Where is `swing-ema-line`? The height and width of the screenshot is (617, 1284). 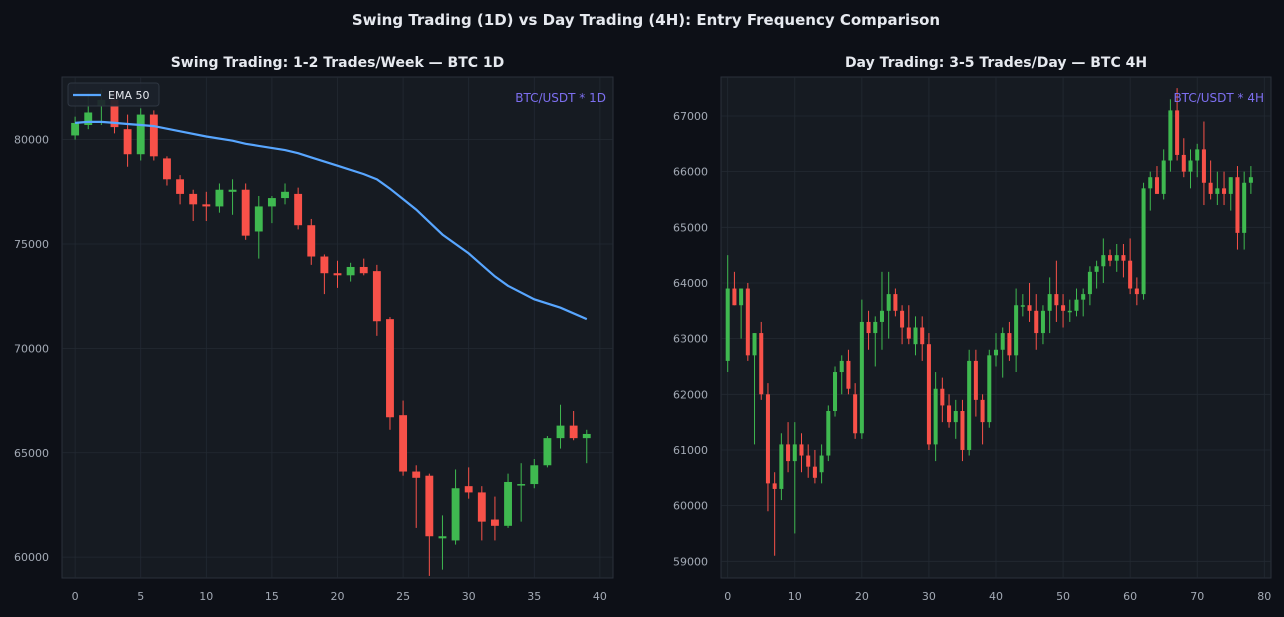 swing-ema-line is located at coordinates (331, 220).